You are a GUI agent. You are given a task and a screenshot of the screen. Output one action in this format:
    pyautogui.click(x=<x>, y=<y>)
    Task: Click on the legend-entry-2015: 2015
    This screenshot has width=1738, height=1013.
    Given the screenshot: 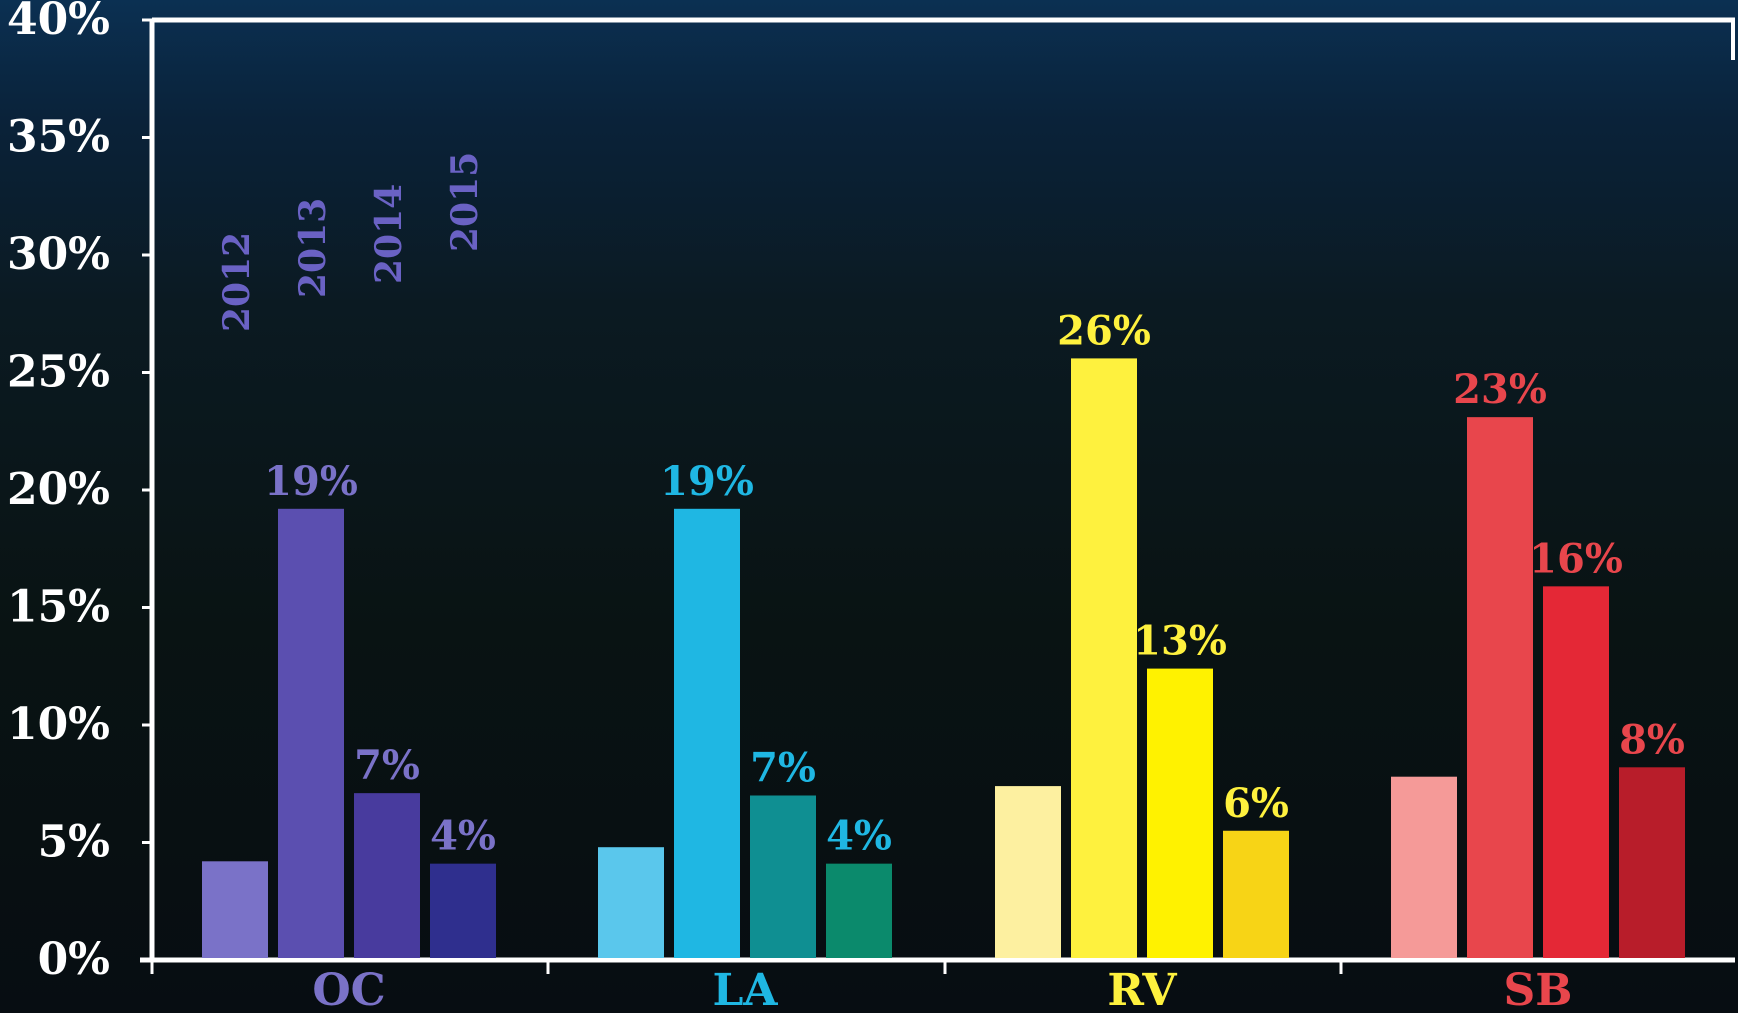 What is the action you would take?
    pyautogui.click(x=465, y=202)
    